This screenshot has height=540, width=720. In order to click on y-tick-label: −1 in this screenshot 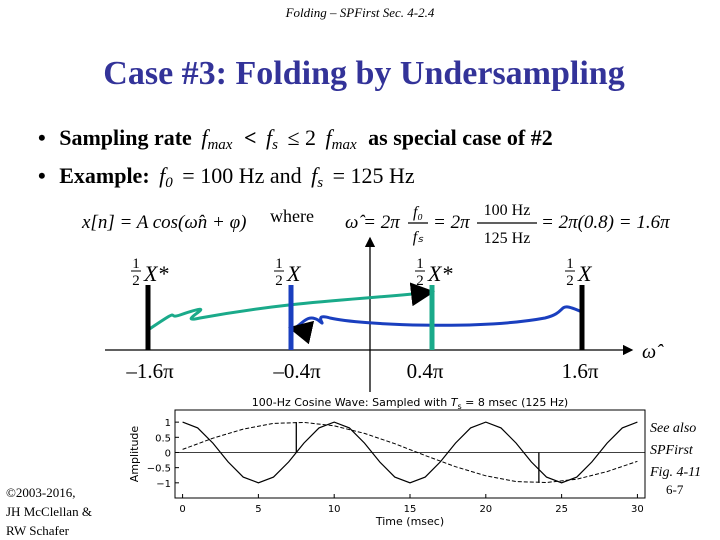, I will do `click(163, 484)`.